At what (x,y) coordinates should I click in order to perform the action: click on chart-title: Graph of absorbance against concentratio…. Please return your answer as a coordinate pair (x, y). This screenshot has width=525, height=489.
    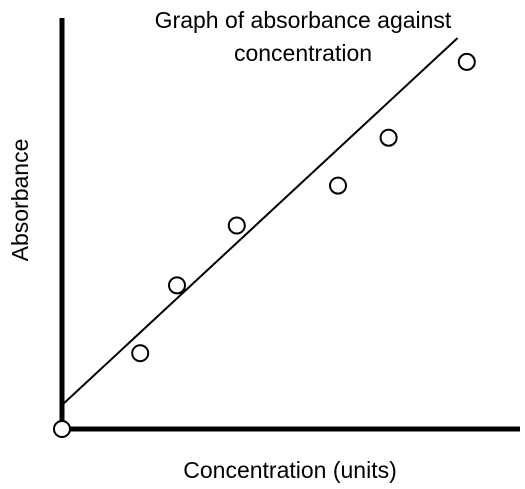
    Looking at the image, I should click on (303, 36).